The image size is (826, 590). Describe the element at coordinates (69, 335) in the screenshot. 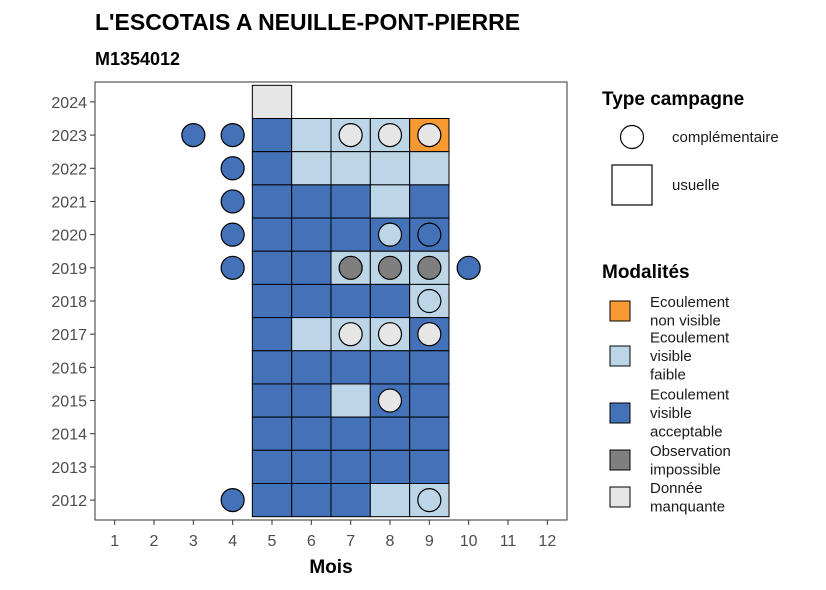

I see `y-tick-label-2017: 2017` at that location.